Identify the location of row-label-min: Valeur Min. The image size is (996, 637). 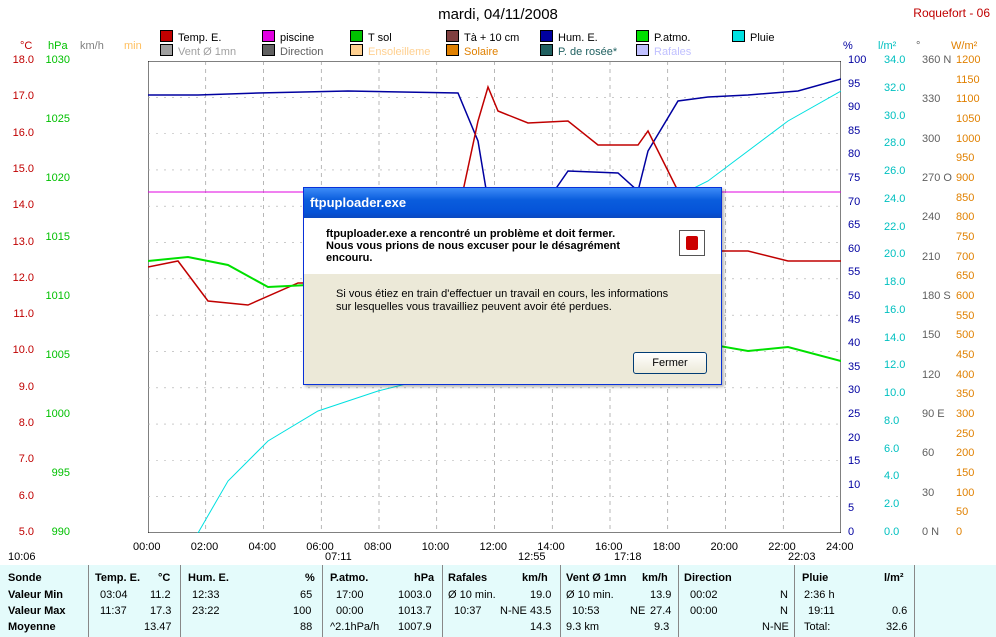
(36, 595).